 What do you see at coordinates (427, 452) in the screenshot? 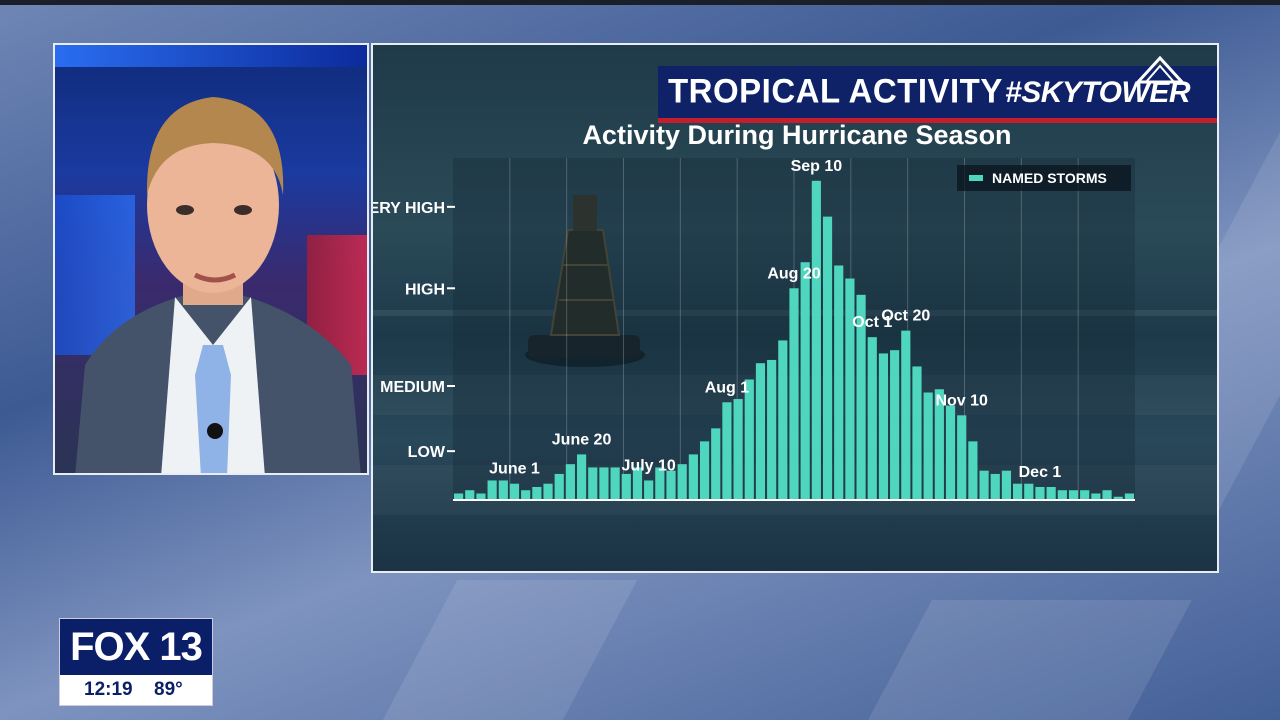
I see `y-tick-label: LOW` at bounding box center [427, 452].